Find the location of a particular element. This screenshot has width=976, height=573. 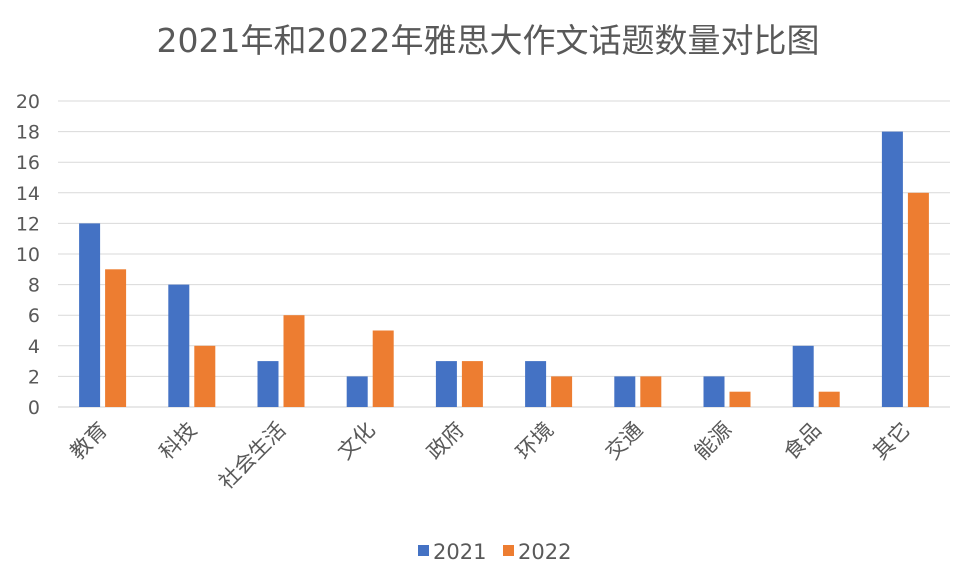

x-category-label: 能源 is located at coordinates (713, 441).